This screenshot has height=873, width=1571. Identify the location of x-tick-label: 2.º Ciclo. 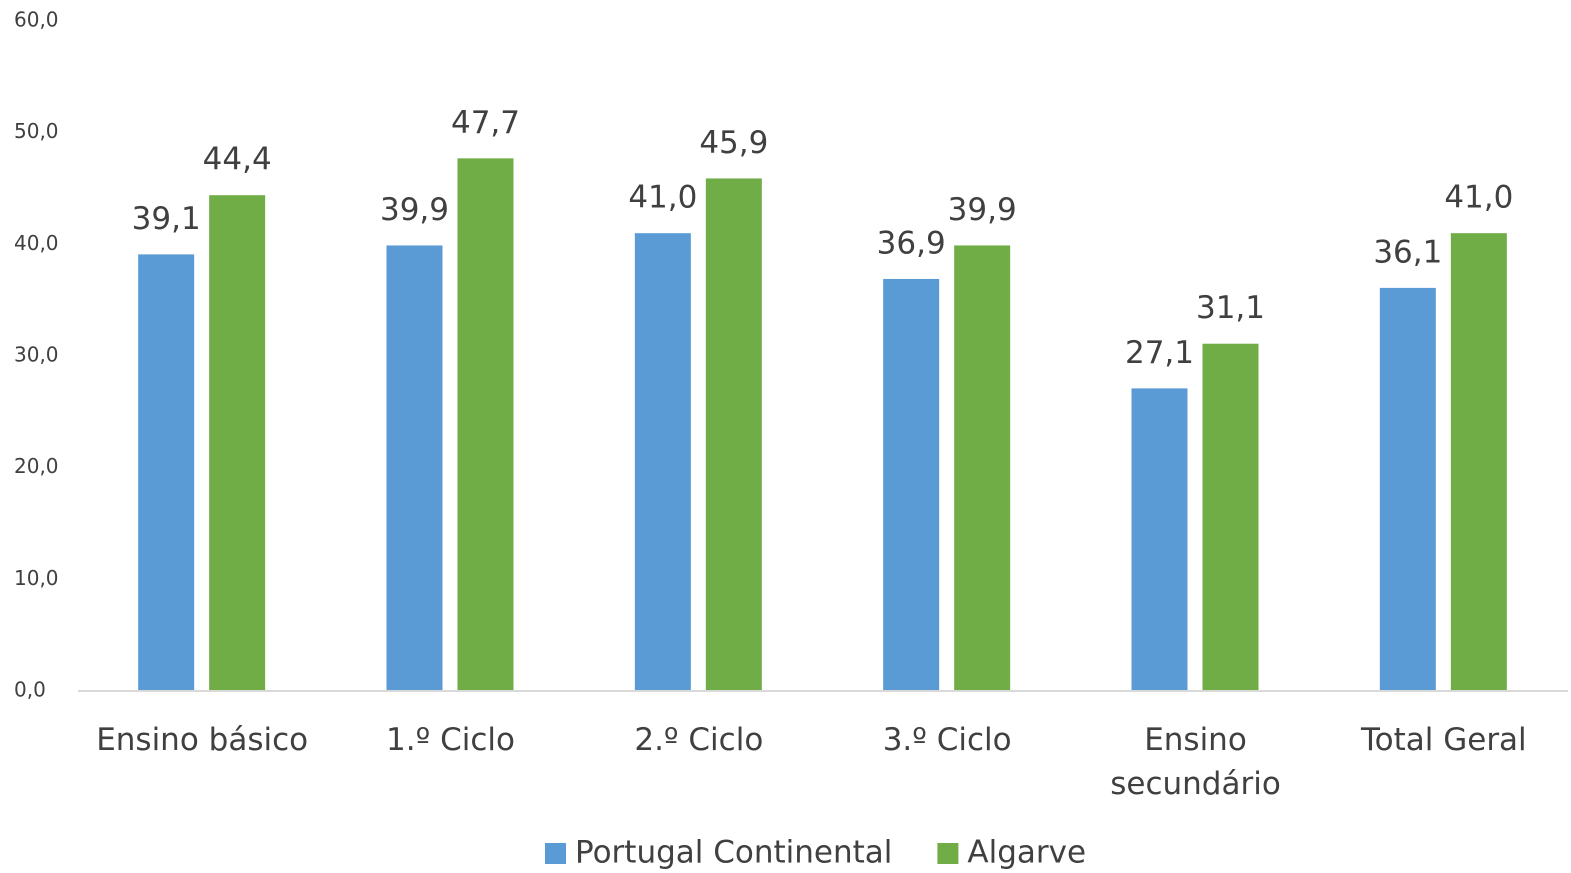
(699, 740).